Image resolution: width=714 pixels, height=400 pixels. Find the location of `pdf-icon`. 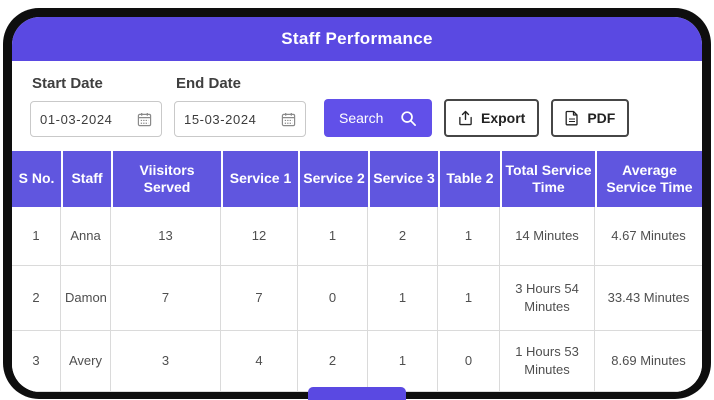

pdf-icon is located at coordinates (572, 118).